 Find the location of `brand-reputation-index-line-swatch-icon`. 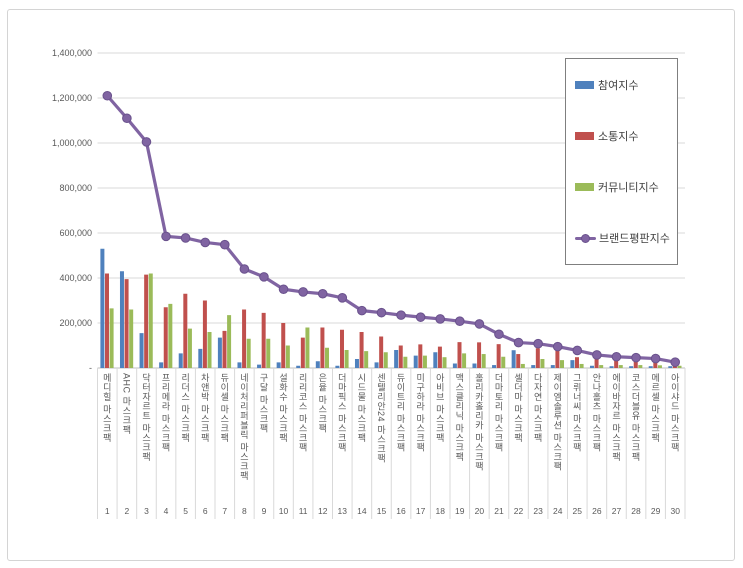

brand-reputation-index-line-swatch-icon is located at coordinates (585, 238).